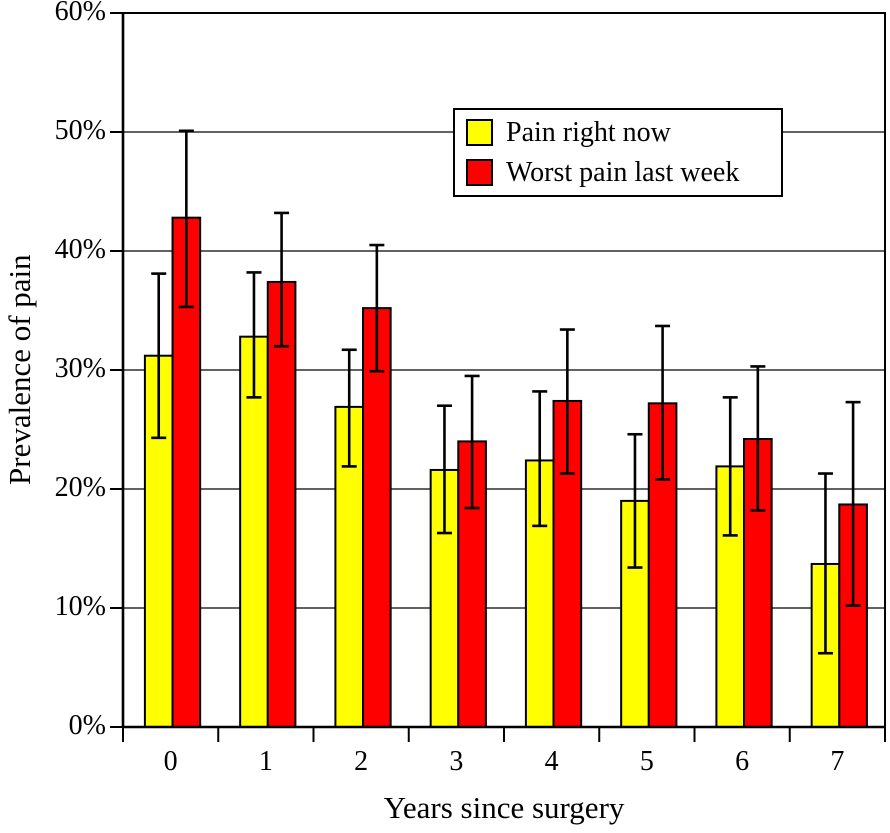 The height and width of the screenshot is (833, 890). I want to click on y-tick-label-30: 30%, so click(80, 368).